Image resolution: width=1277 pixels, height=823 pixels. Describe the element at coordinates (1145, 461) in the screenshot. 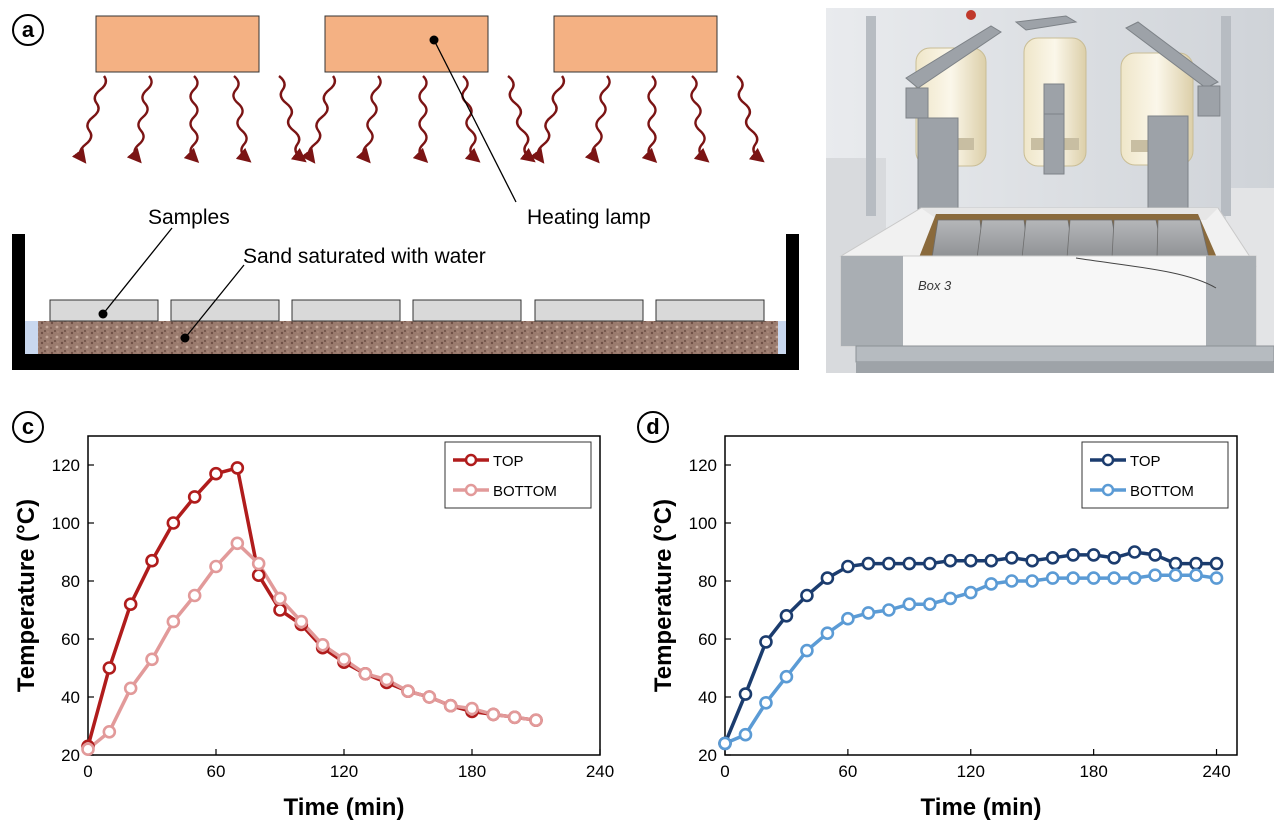

I see `legend-label: TOP` at that location.